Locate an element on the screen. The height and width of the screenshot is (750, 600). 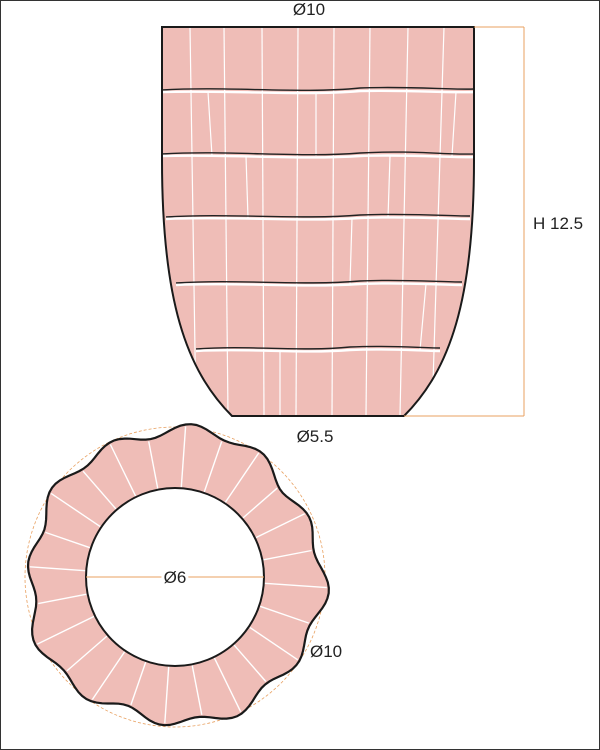
height-label: H 12.5 is located at coordinates (558, 223).